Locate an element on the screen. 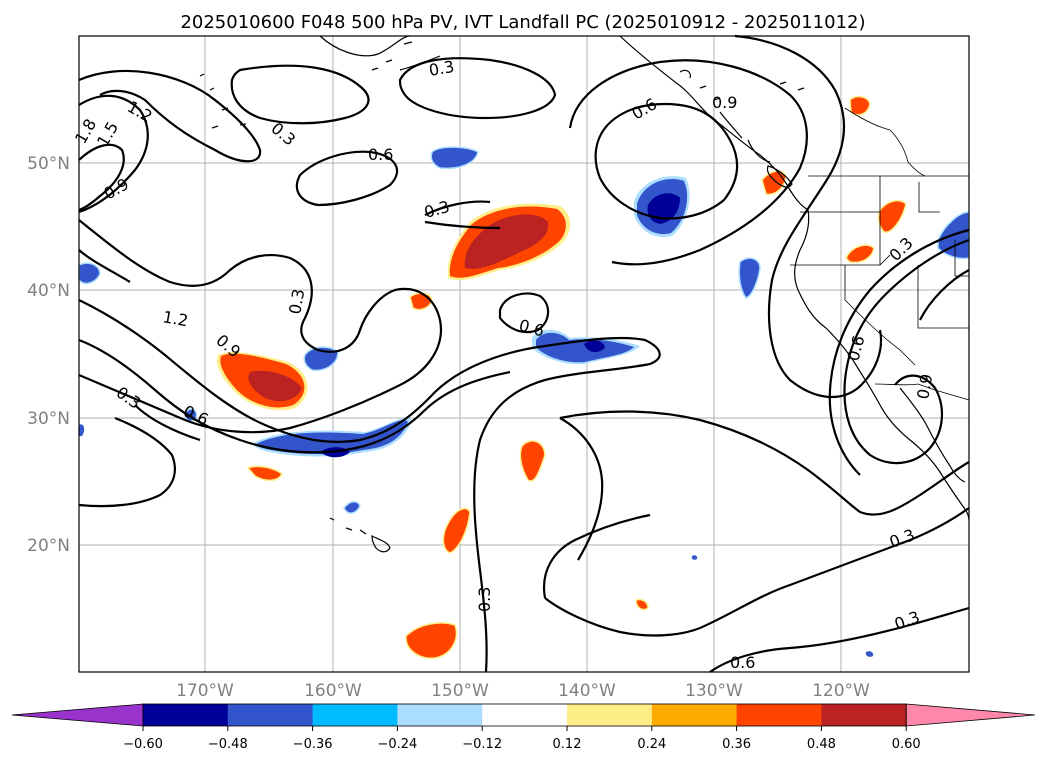 This screenshot has width=1047, height=765. latitude-labels: 50°N 40°N 30°N 20°N is located at coordinates (48, 355).